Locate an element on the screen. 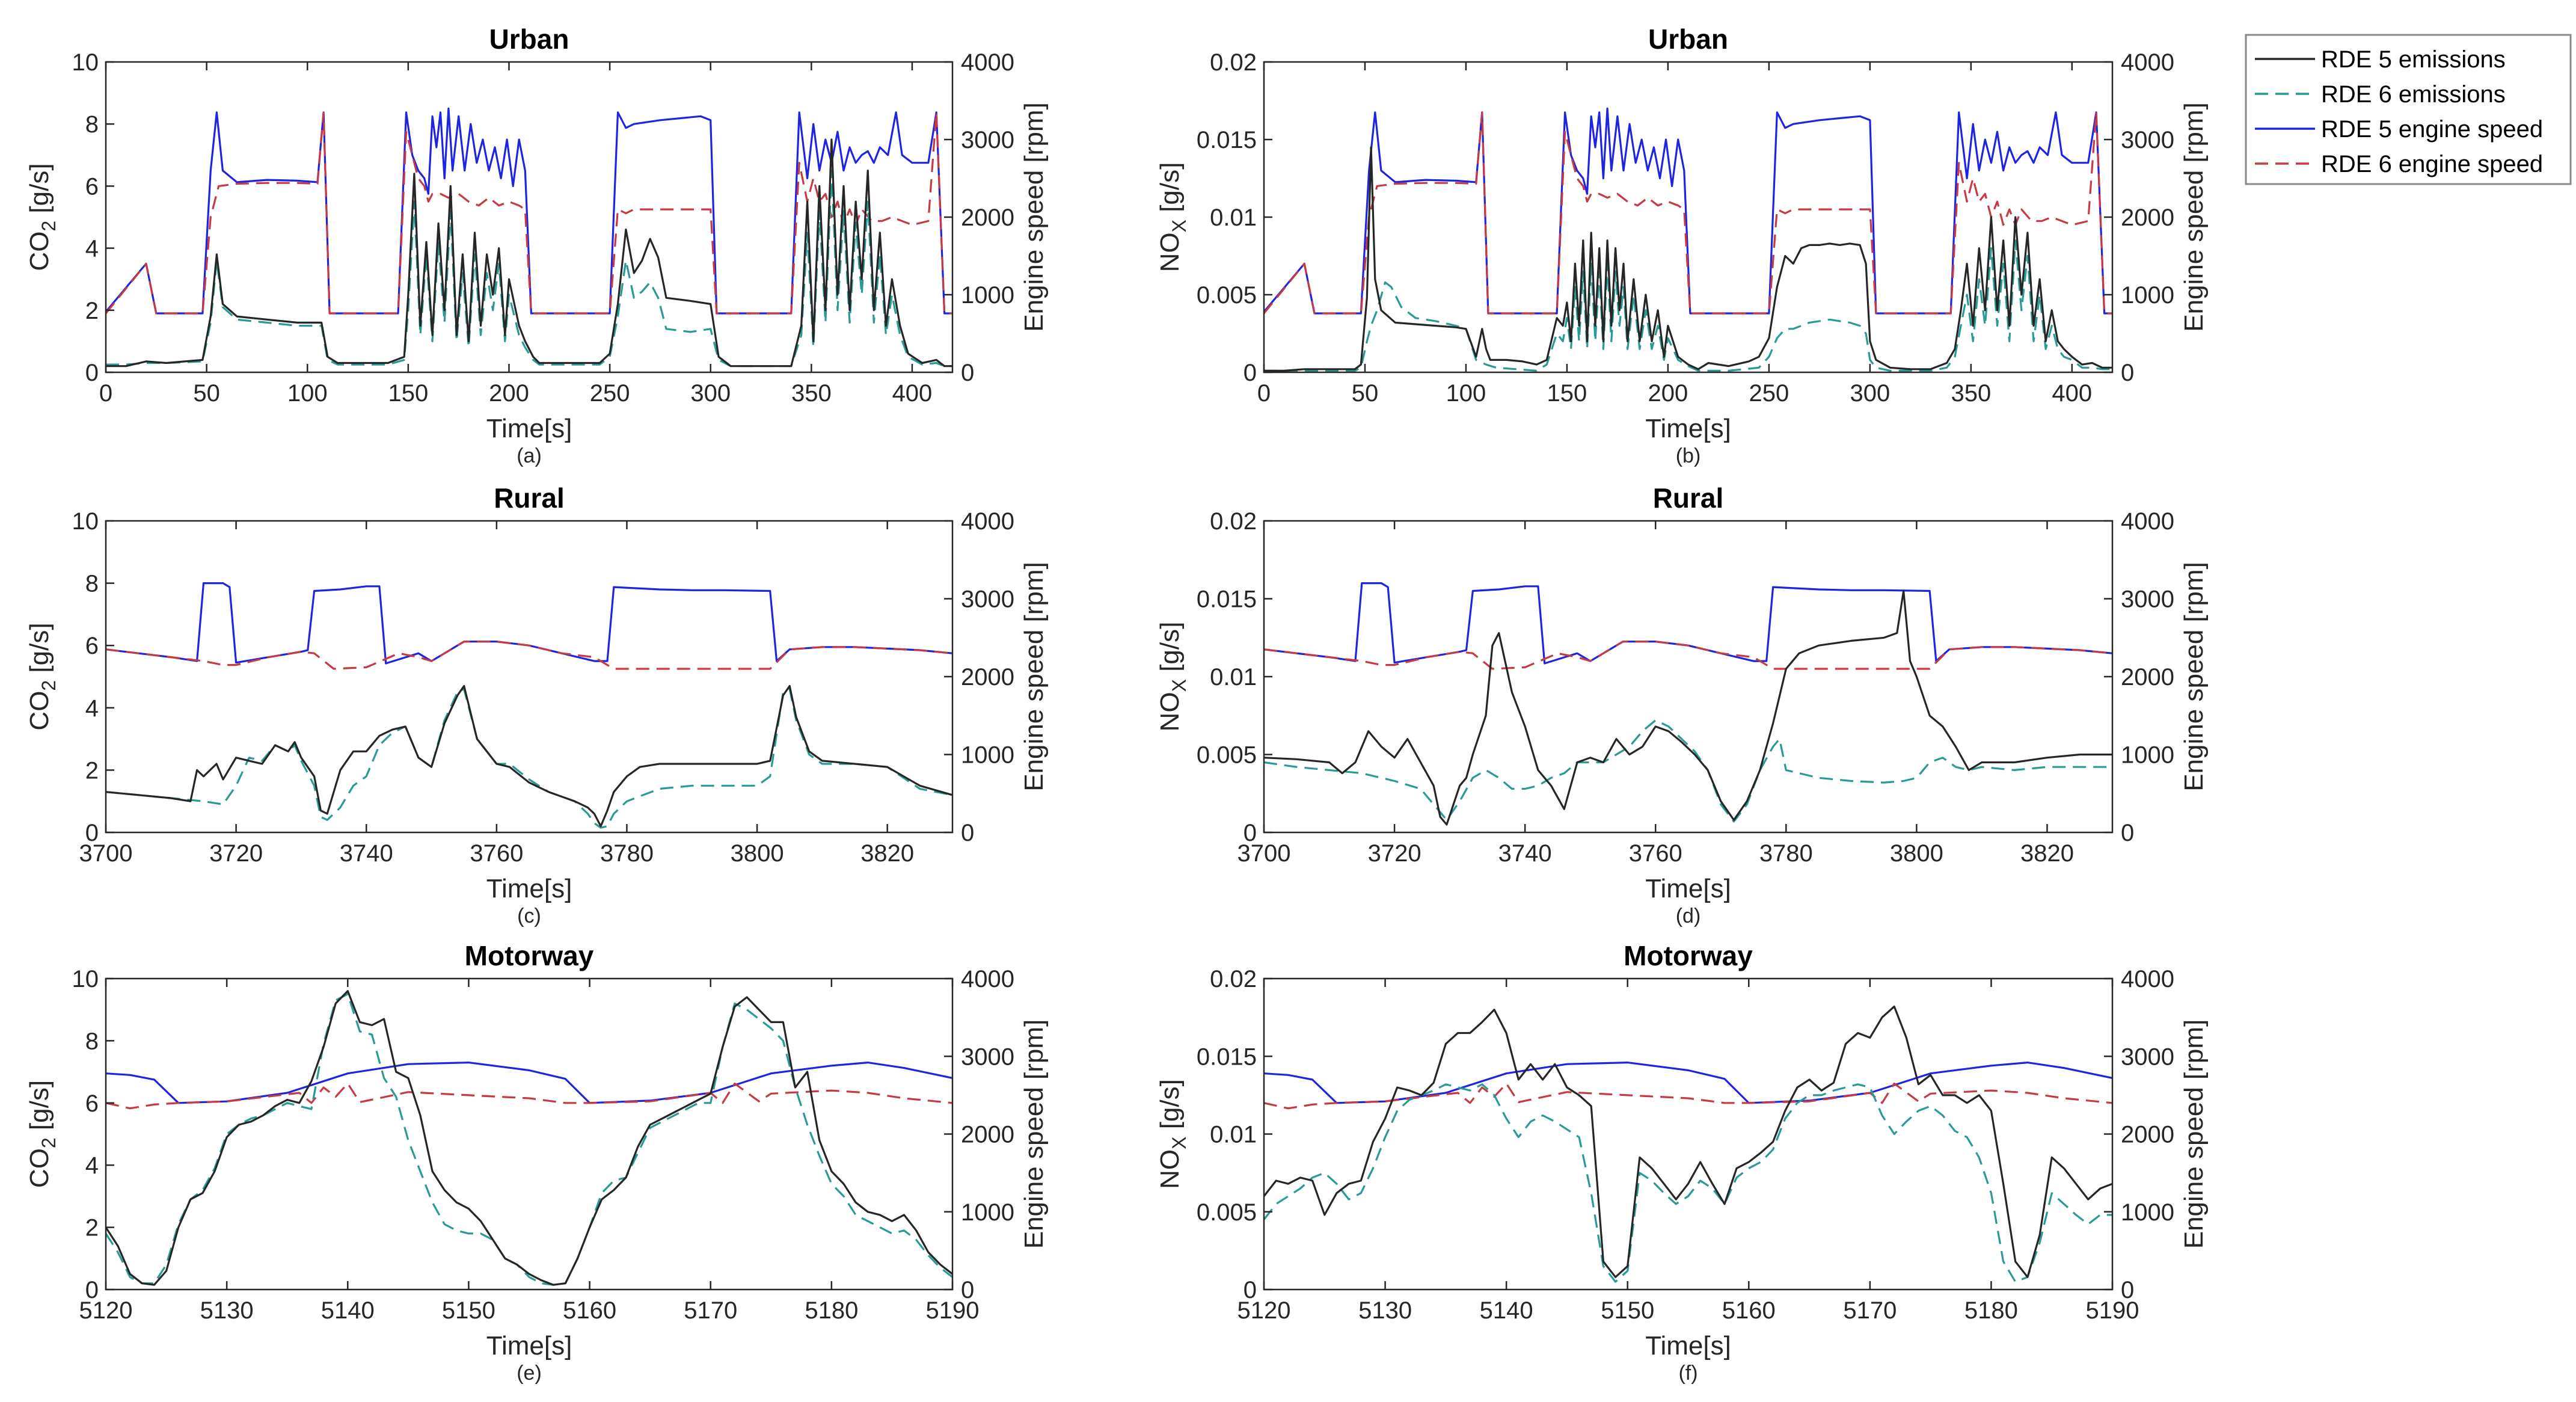 The height and width of the screenshot is (1402, 2576). y-axis-label-left: CO2 [g/s] is located at coordinates (42, 217).